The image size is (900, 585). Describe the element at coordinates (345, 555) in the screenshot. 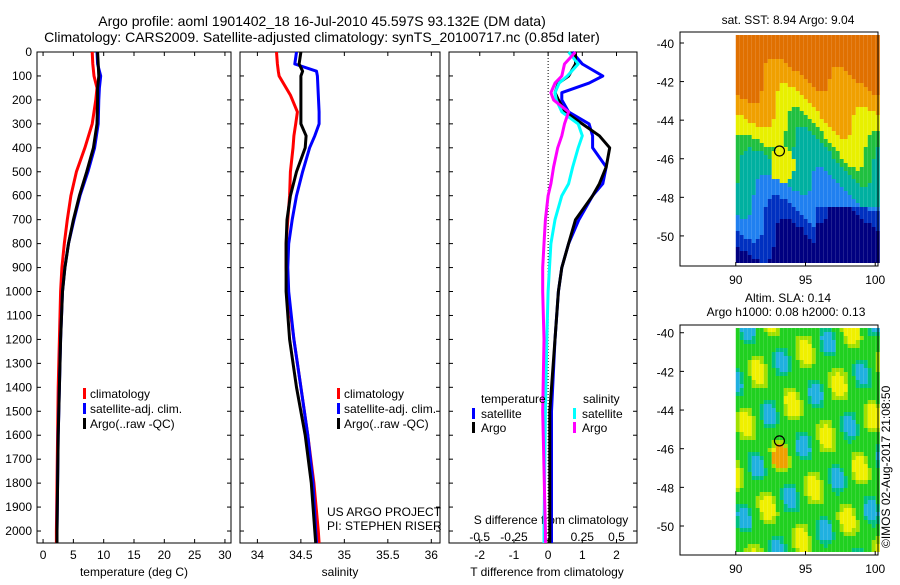

I see `salinity-x-tick-label: 35` at that location.